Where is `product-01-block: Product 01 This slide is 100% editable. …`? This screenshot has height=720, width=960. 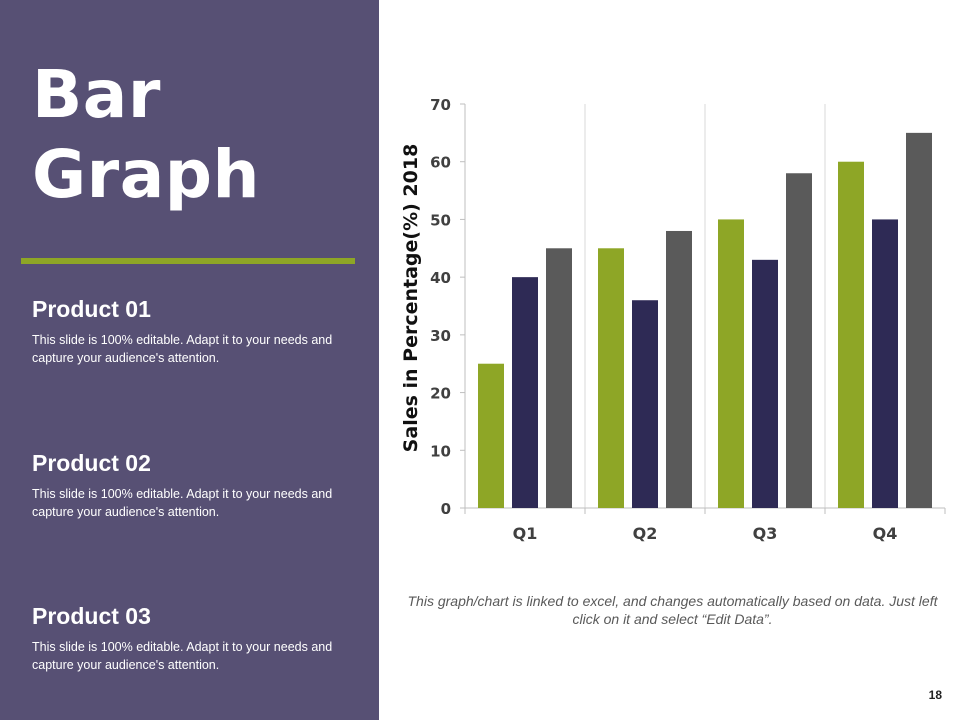 product-01-block: Product 01 This slide is 100% editable. … is located at coordinates (192, 331).